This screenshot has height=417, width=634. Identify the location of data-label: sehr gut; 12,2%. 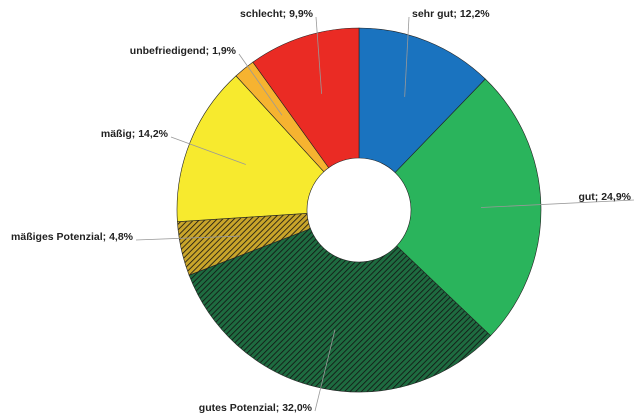
(451, 14).